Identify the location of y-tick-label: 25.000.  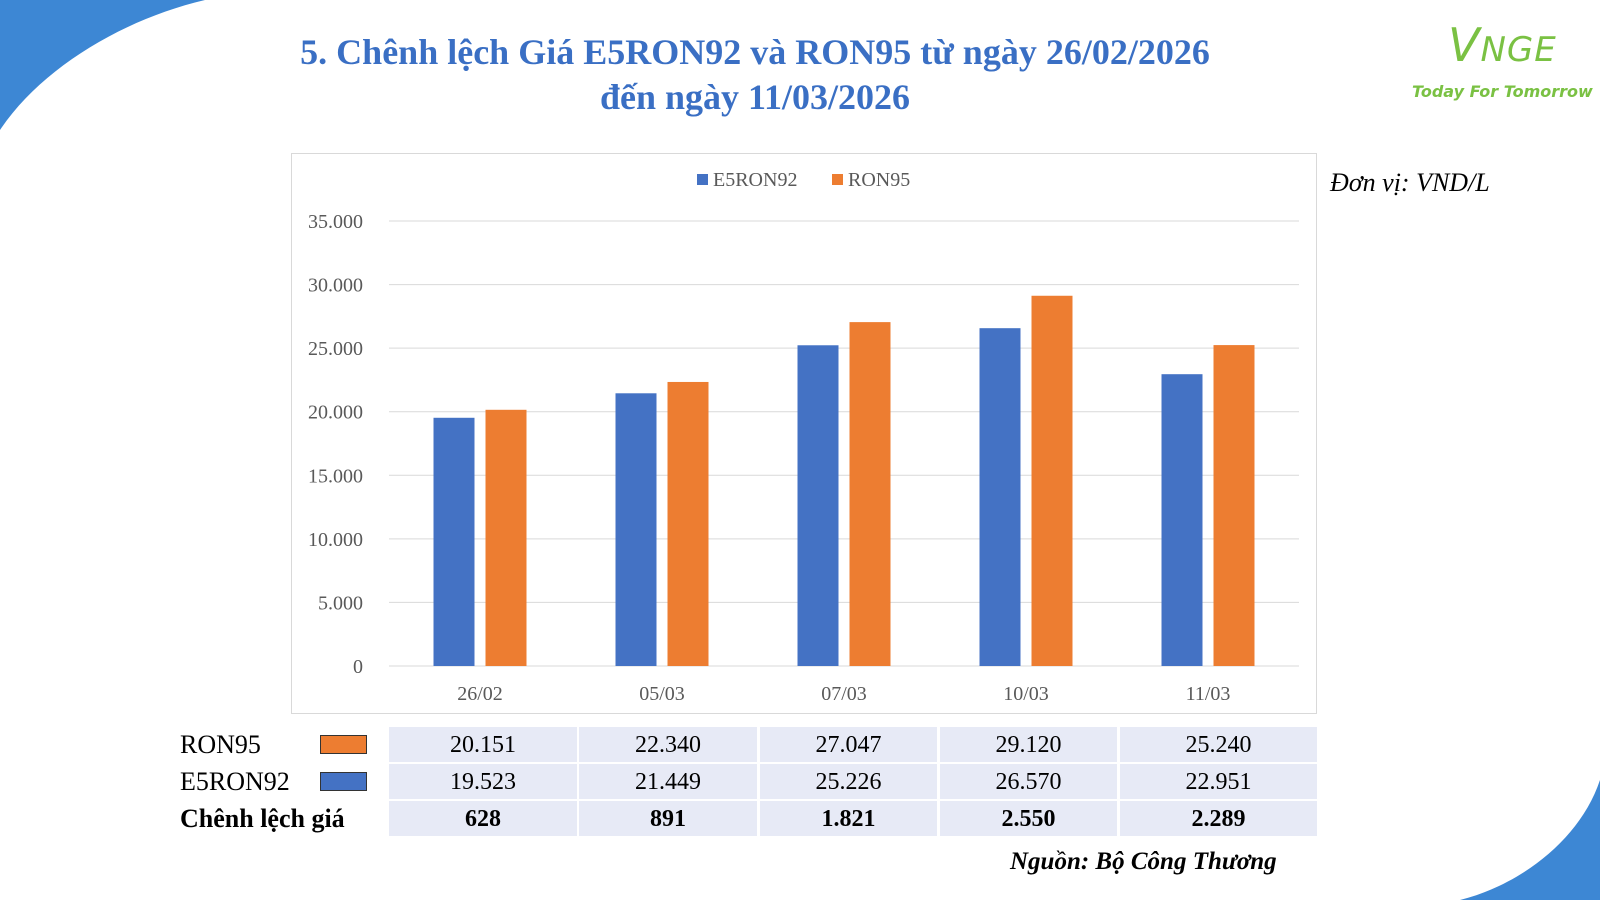
(335, 349).